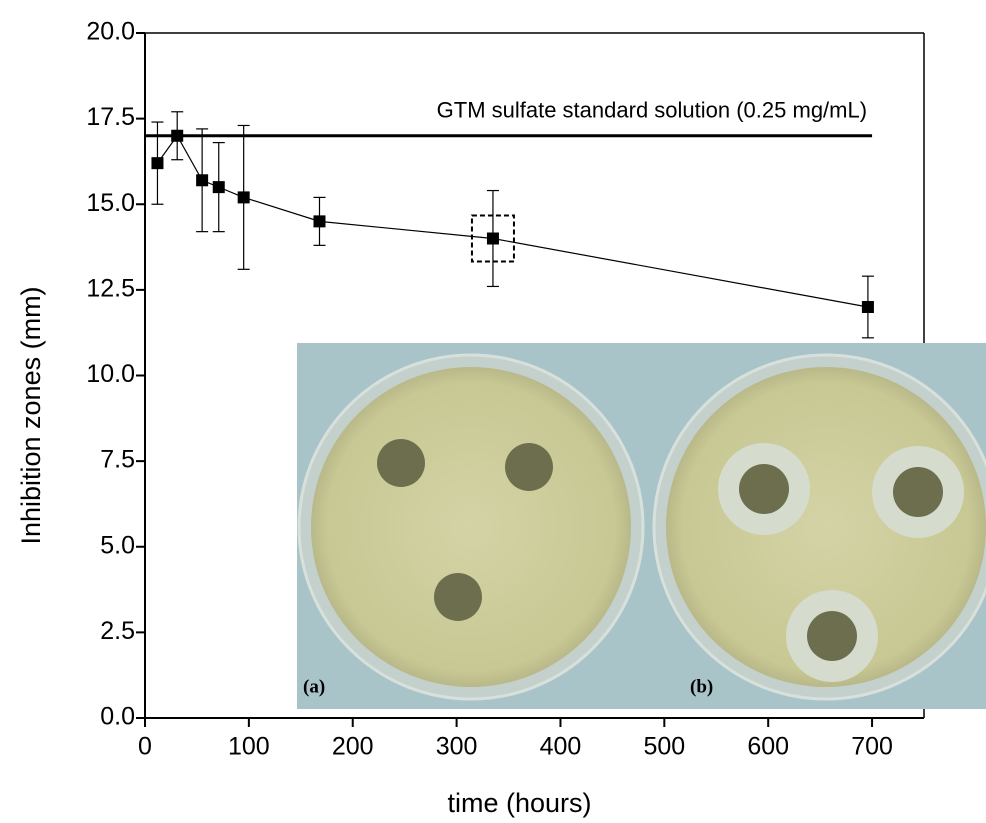  What do you see at coordinates (110, 117) in the screenshot?
I see `y-tick-label: 17.5` at bounding box center [110, 117].